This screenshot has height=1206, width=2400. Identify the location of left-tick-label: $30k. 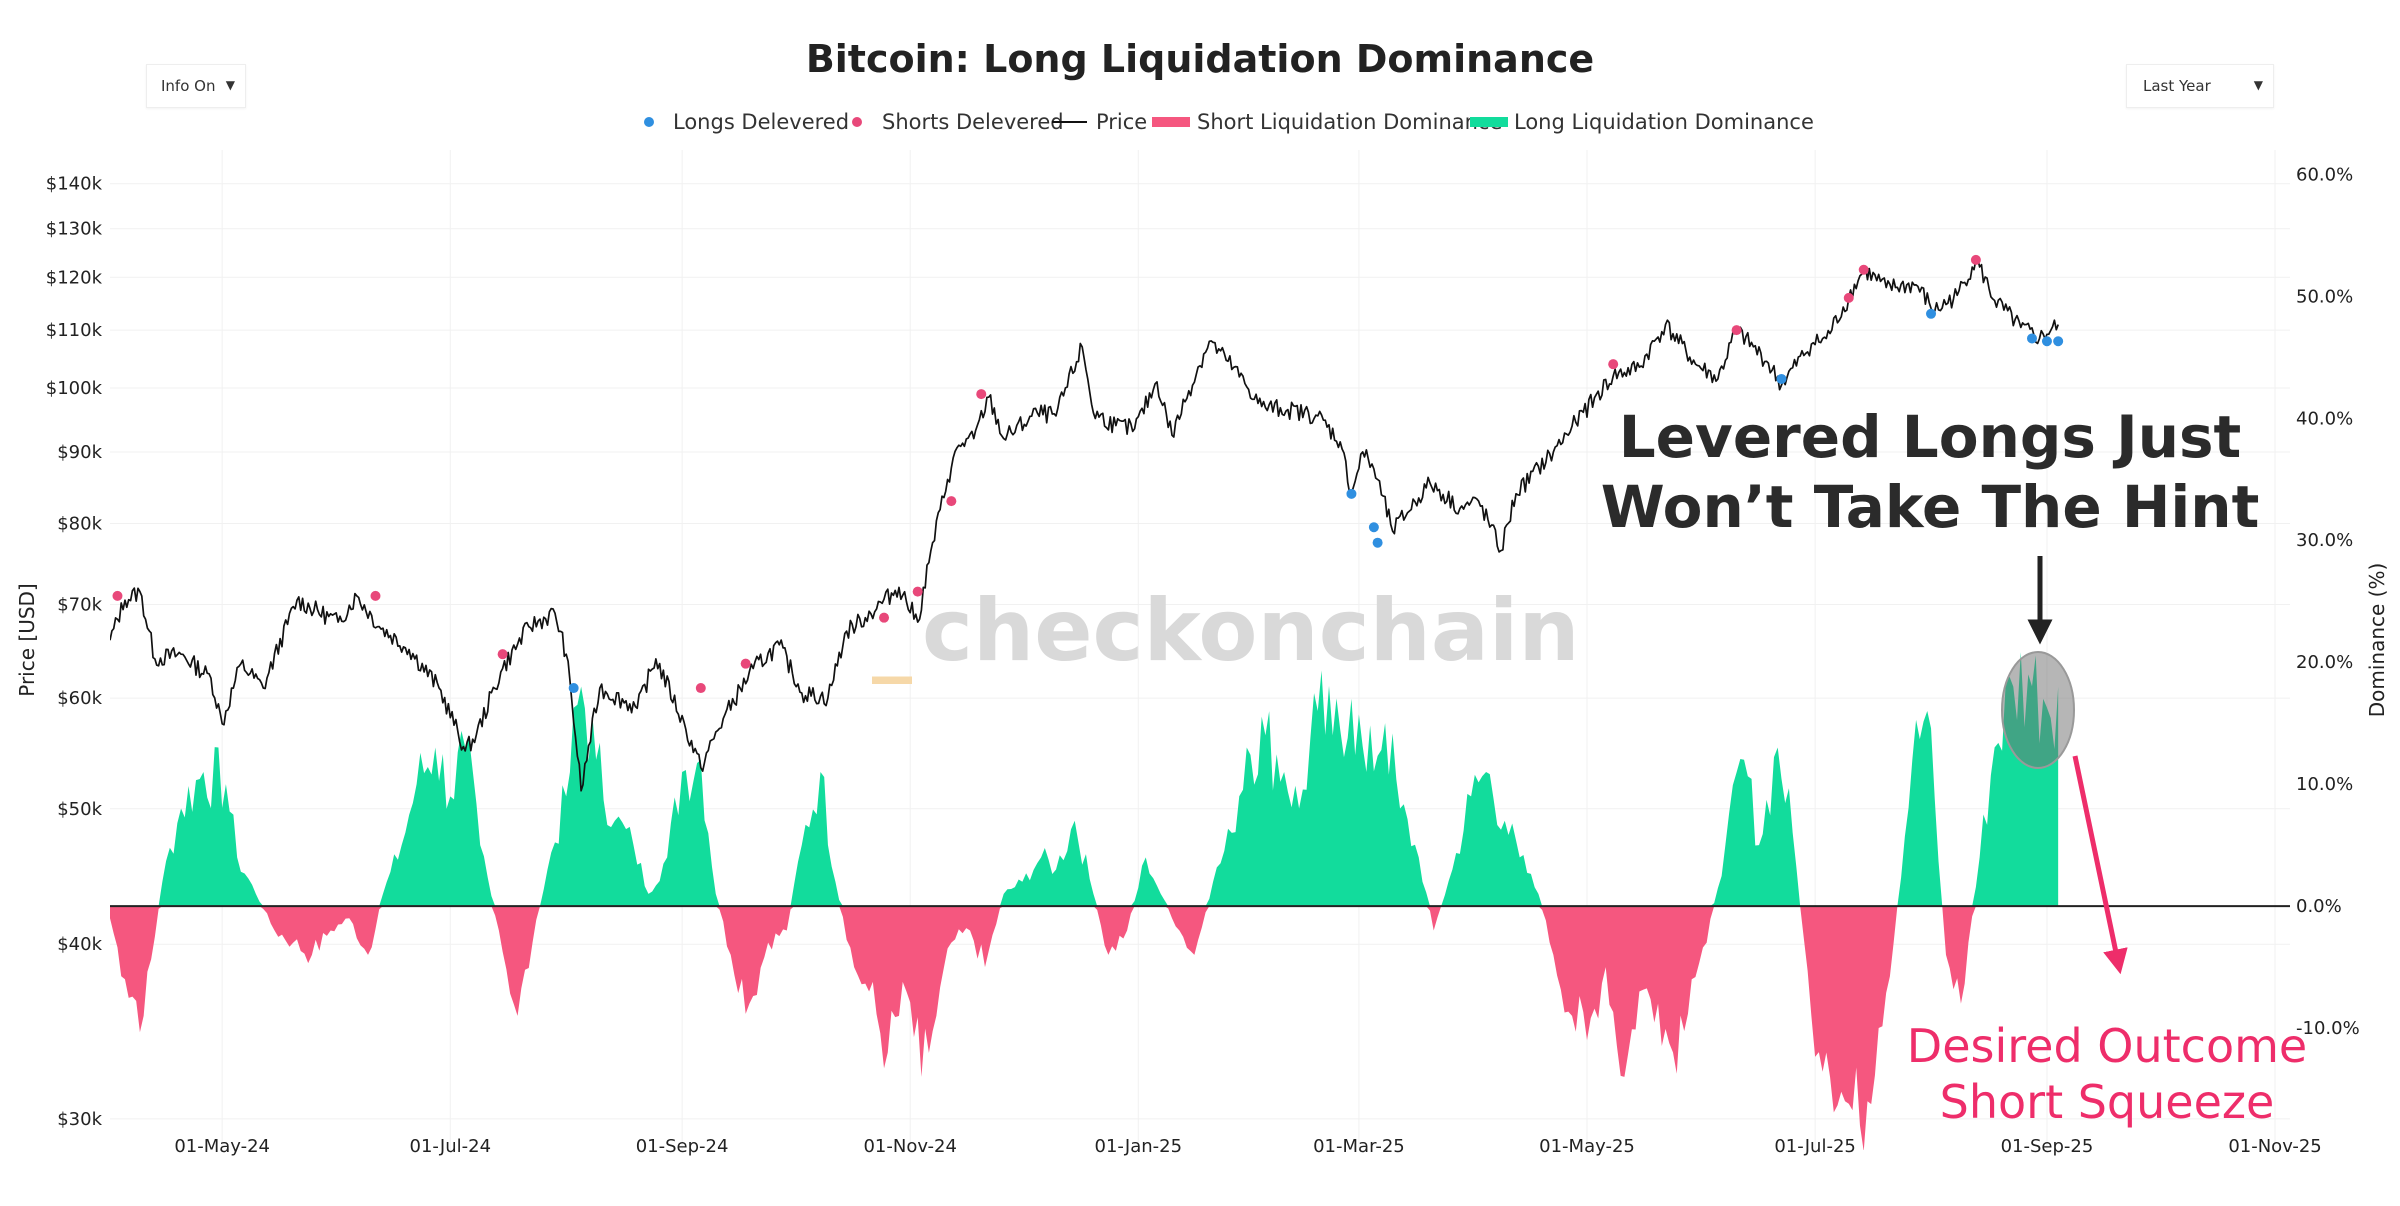
(79, 1119).